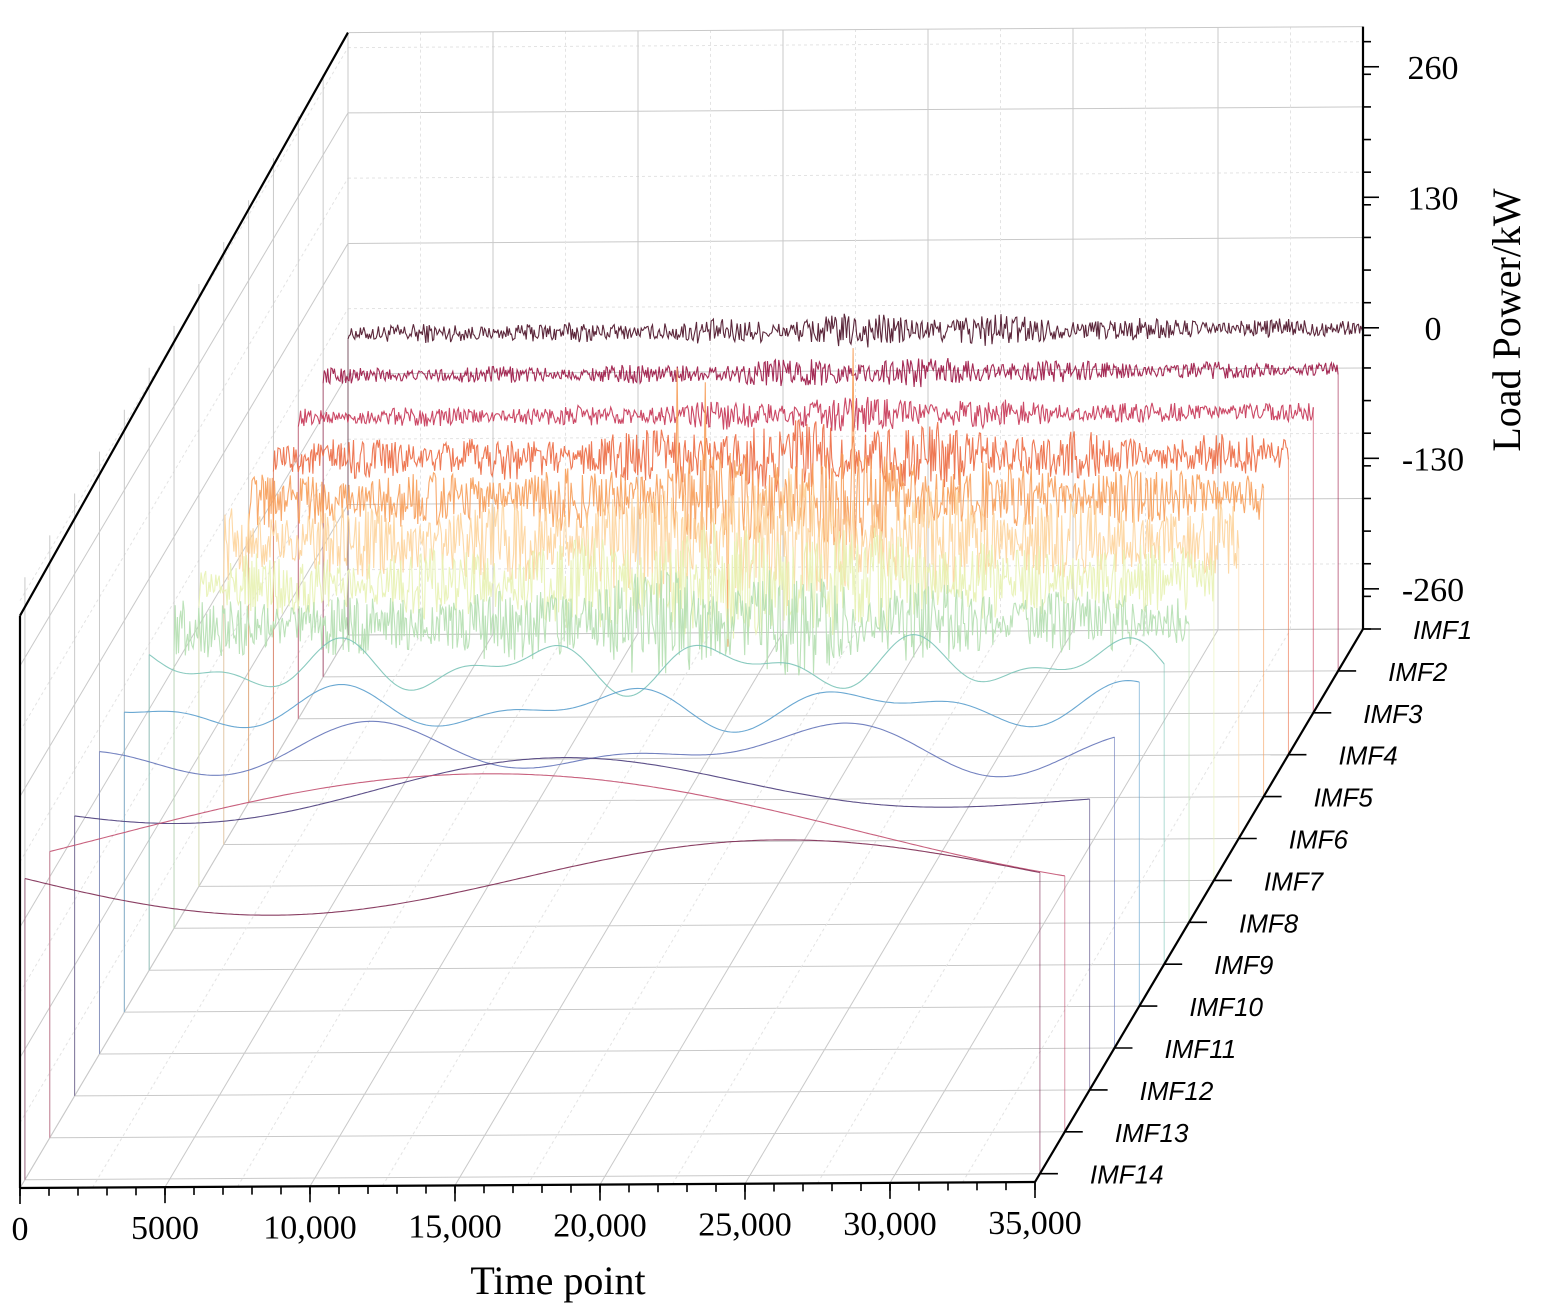 The image size is (1548, 1315). I want to click on series-line-imf10, so click(632, 706).